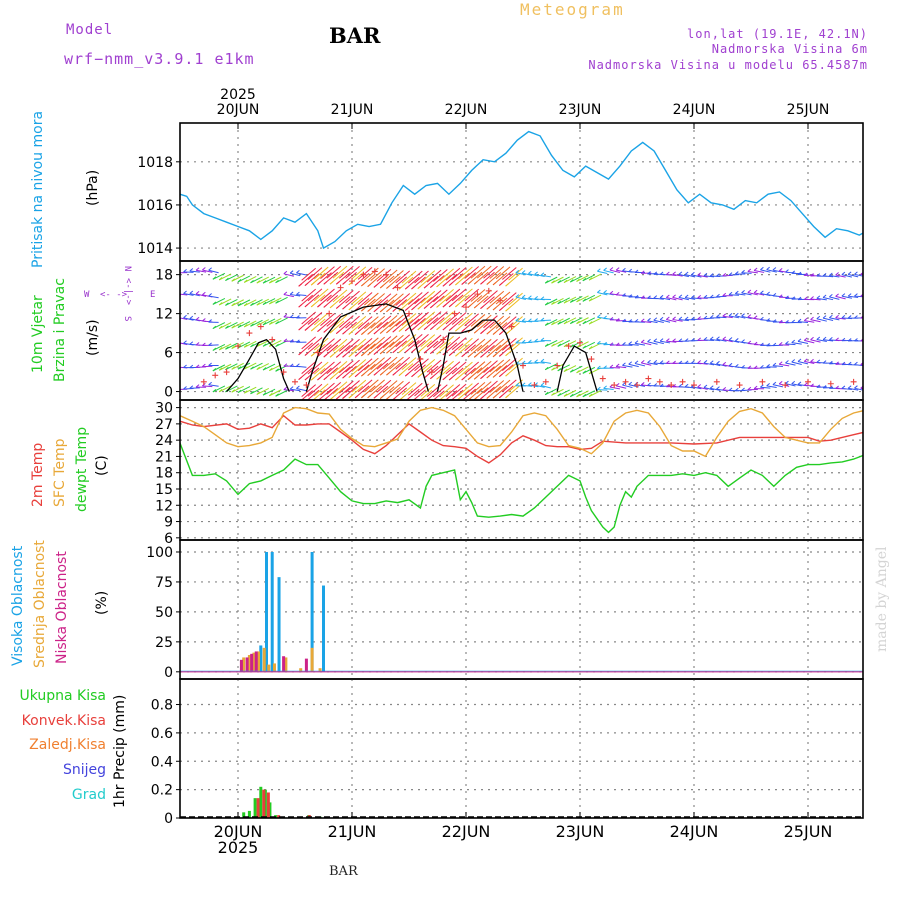  Describe the element at coordinates (523, 831) in the screenshot. I see `bottom-date-axis: 20JUN 21JUN 22JUN 23JUN 24JUN 25JUN` at that location.